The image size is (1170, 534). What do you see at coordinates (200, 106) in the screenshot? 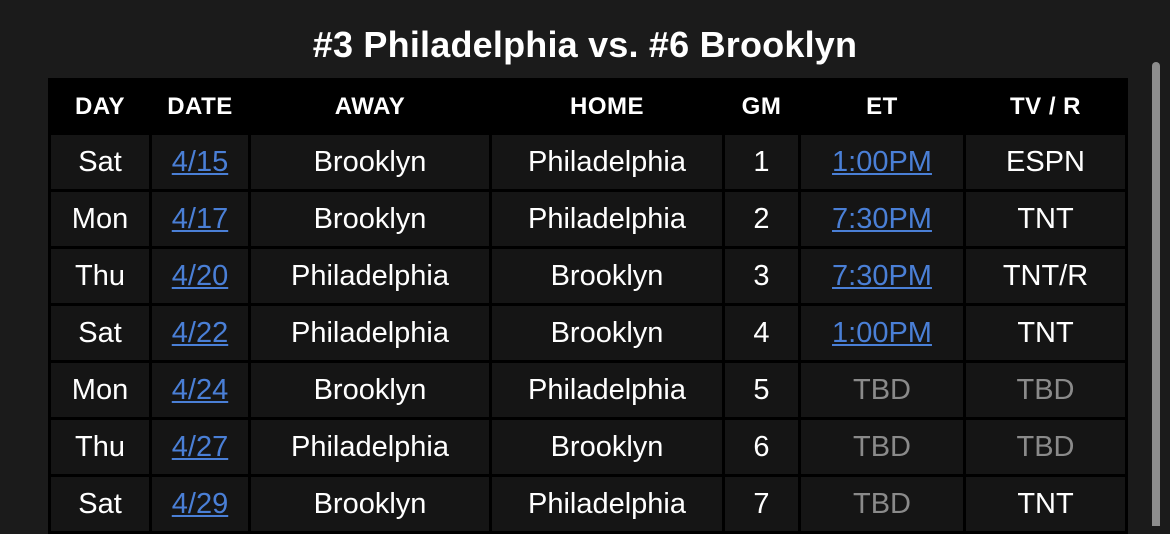
I see `column-header-date: DATE` at bounding box center [200, 106].